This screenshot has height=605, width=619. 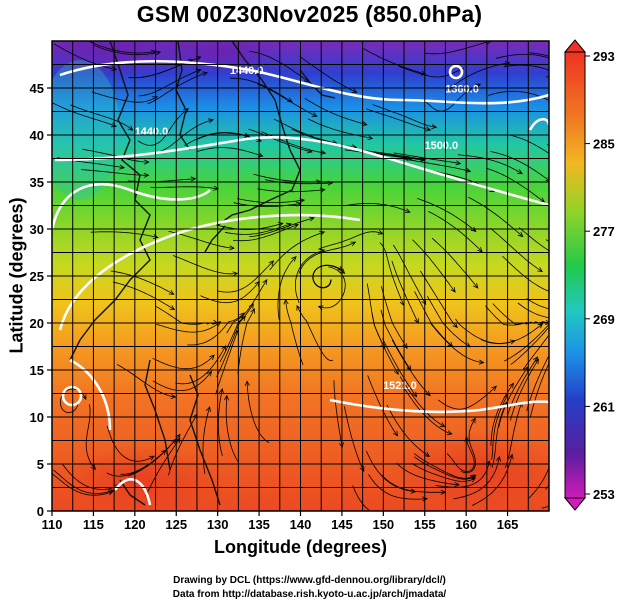 What do you see at coordinates (37, 323) in the screenshot?
I see `y-tick-label: 20` at bounding box center [37, 323].